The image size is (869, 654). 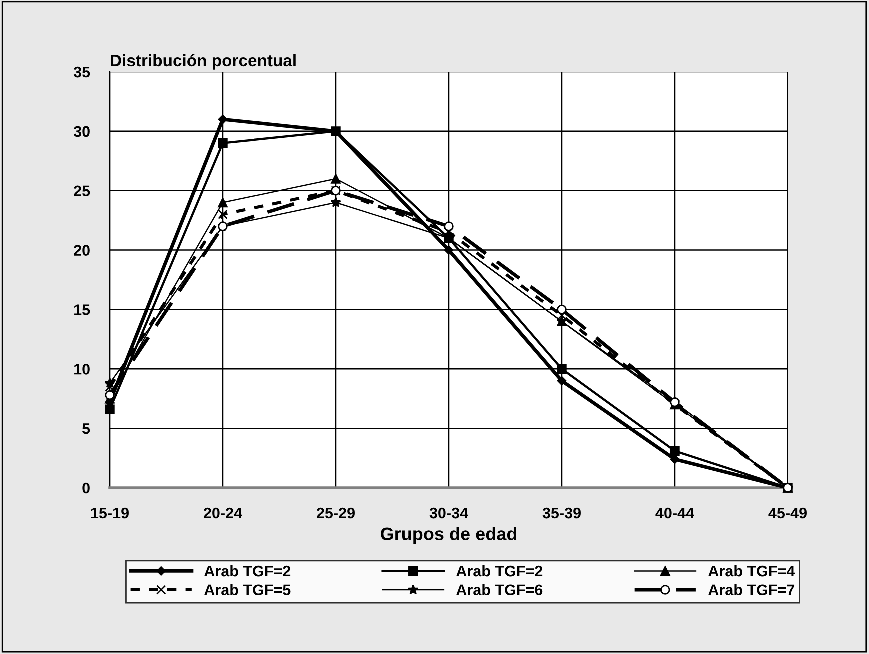 I want to click on y-tick-label: 30, so click(x=82, y=132).